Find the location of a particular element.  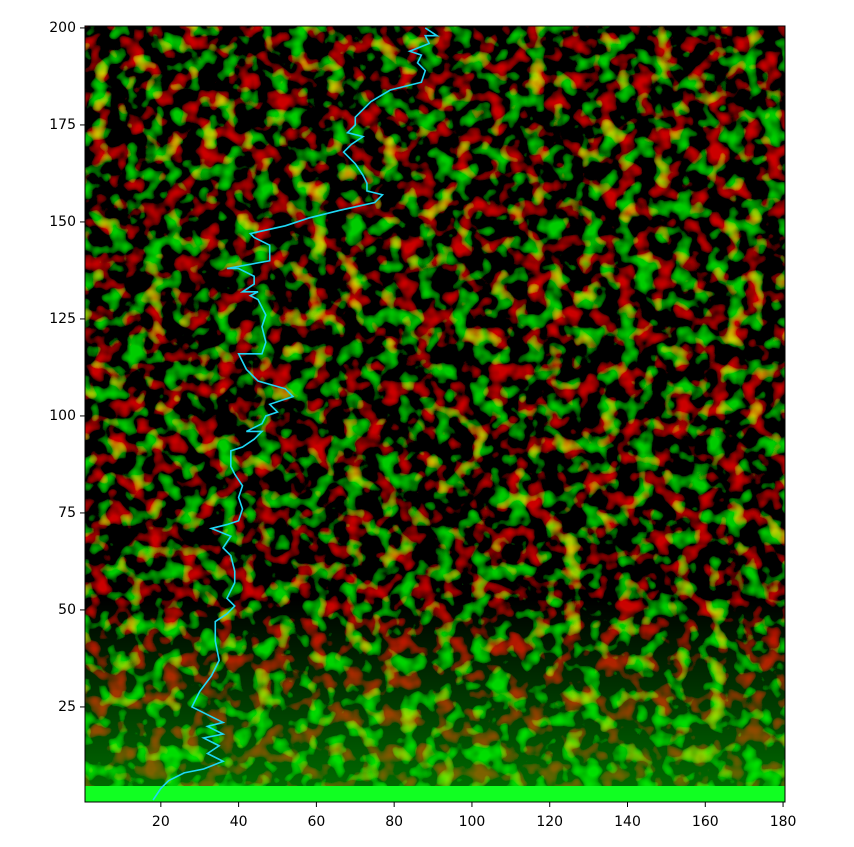

y-tick-label: 75 is located at coordinates (67, 513).